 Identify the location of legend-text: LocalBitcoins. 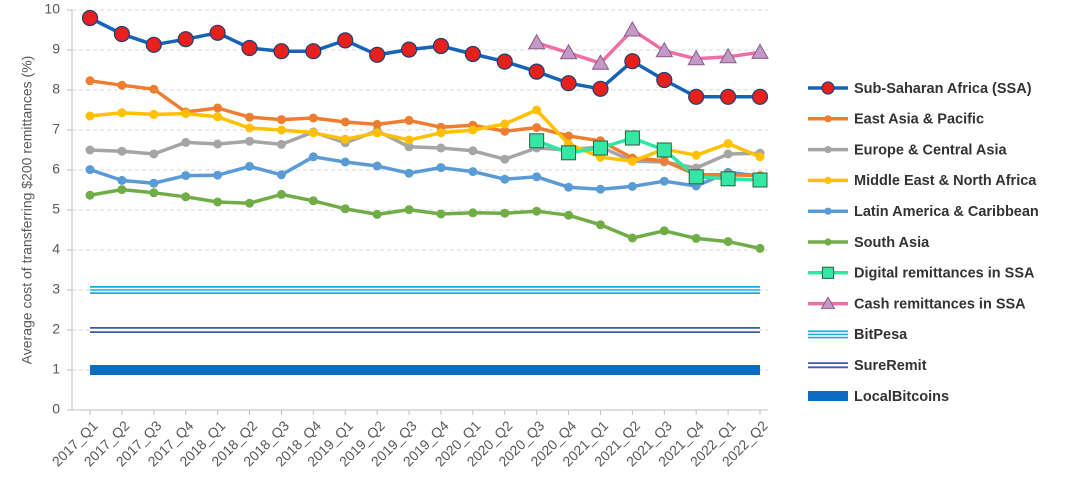
(901, 397).